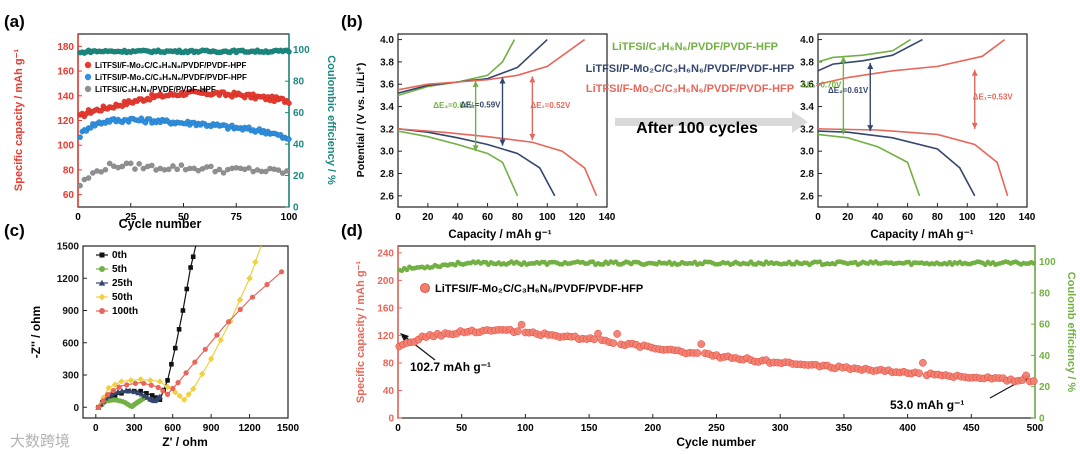 The image size is (1080, 454). What do you see at coordinates (425, 288) in the screenshot?
I see `d-legend-marker` at bounding box center [425, 288].